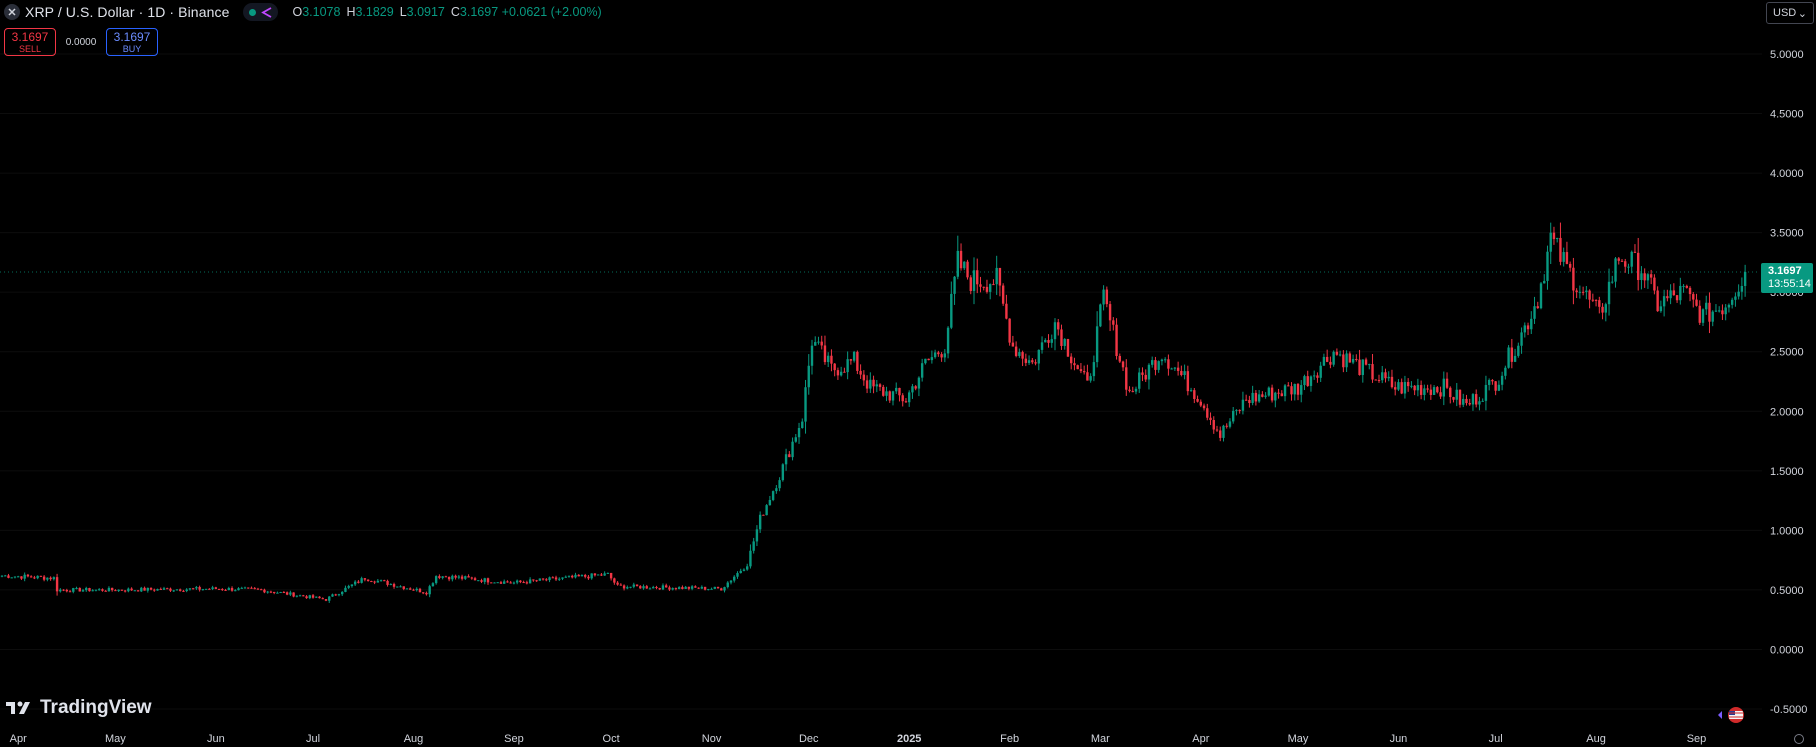 The width and height of the screenshot is (1816, 747). I want to click on market-status, so click(261, 12).